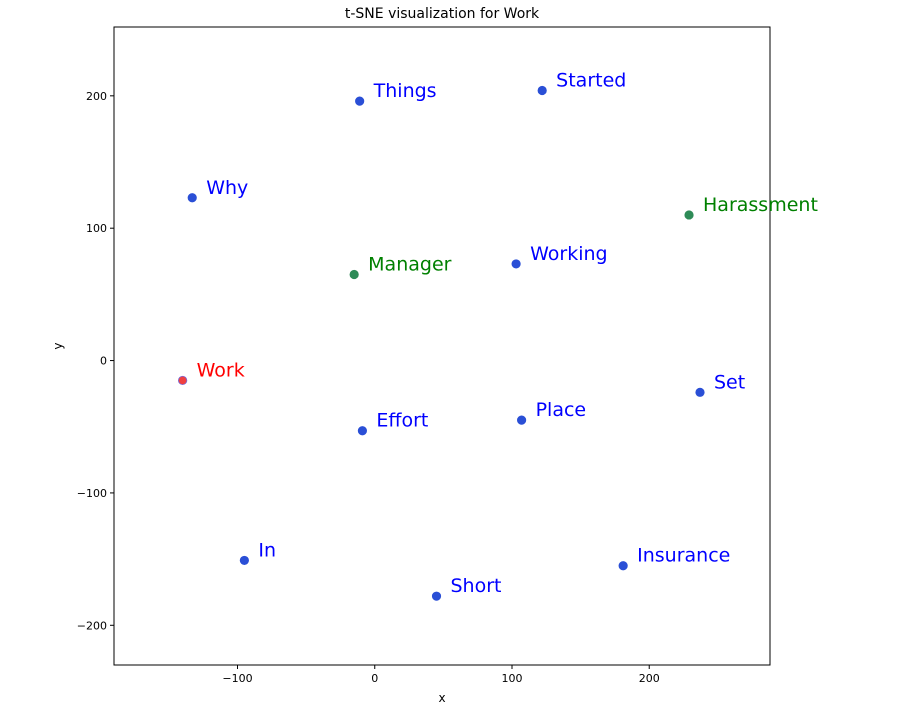 This screenshot has height=722, width=920. What do you see at coordinates (591, 81) in the screenshot?
I see `point-label-started: Started` at bounding box center [591, 81].